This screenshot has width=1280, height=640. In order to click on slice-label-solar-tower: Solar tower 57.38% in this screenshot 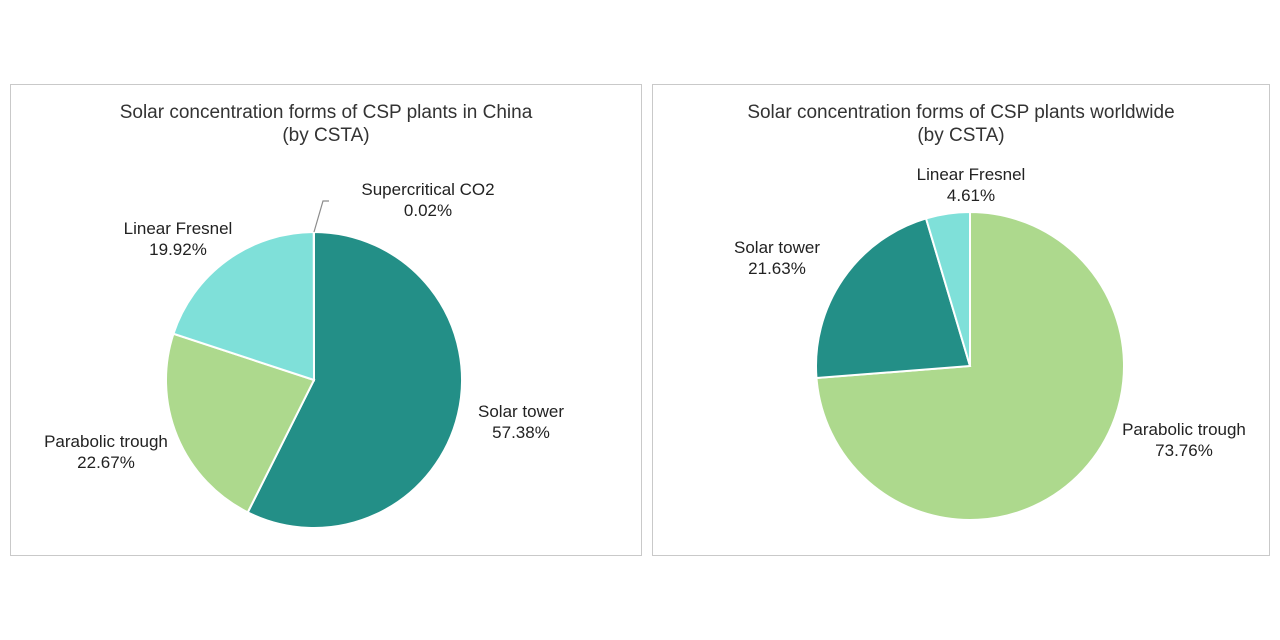, I will do `click(521, 422)`.